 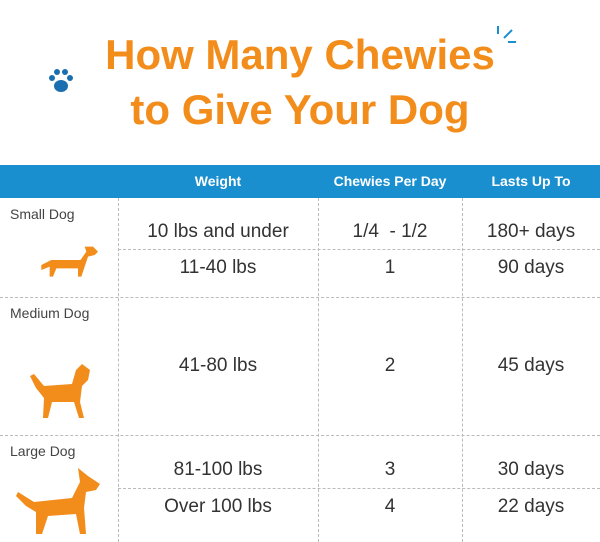 I want to click on table-cell: 10 lbs and under, so click(x=218, y=231).